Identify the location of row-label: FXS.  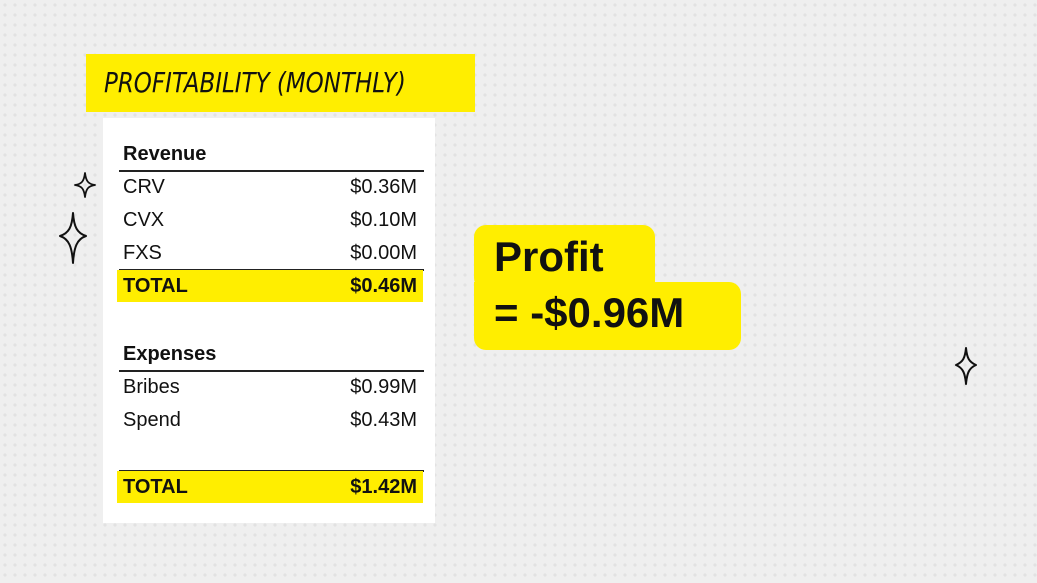
(142, 253).